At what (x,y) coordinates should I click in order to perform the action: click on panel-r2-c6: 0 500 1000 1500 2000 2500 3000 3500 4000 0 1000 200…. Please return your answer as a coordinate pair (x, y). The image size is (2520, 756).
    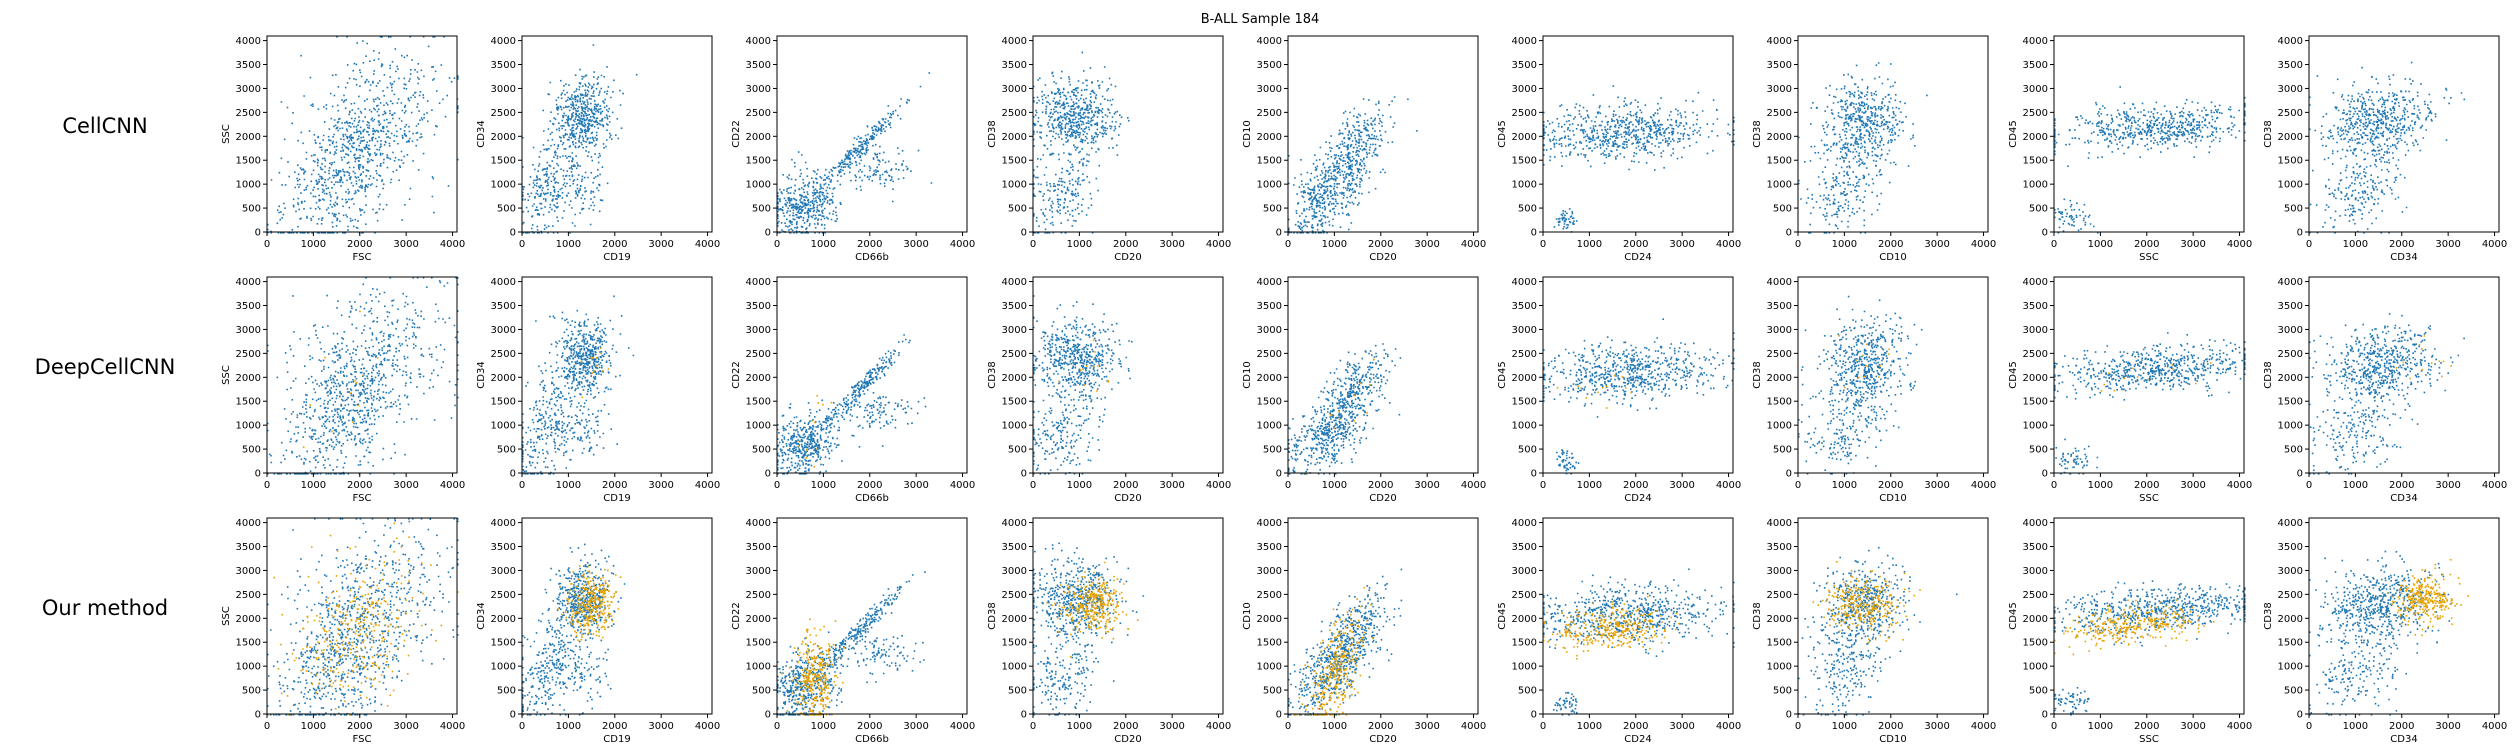
    Looking at the image, I should click on (1874, 631).